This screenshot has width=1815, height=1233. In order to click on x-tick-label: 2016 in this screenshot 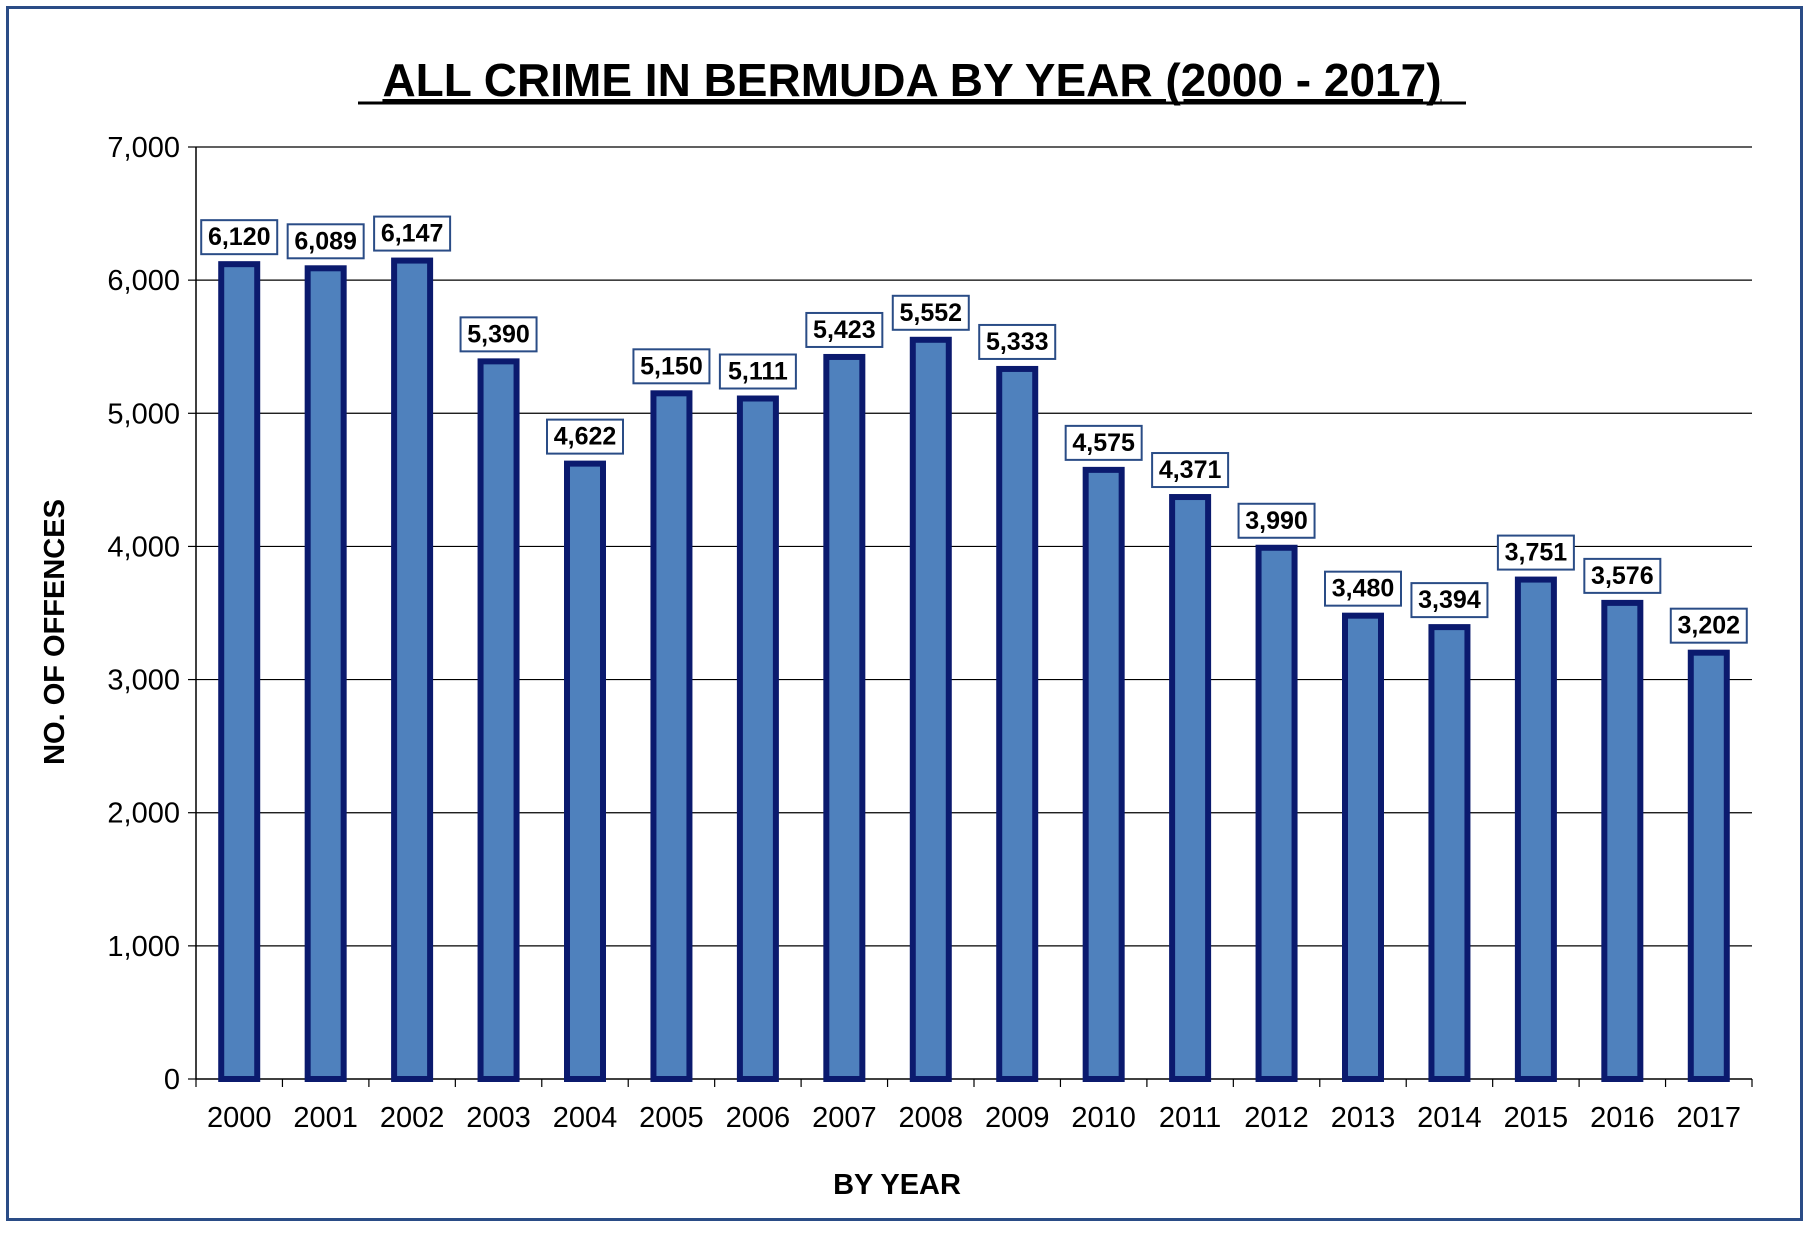, I will do `click(1622, 1118)`.